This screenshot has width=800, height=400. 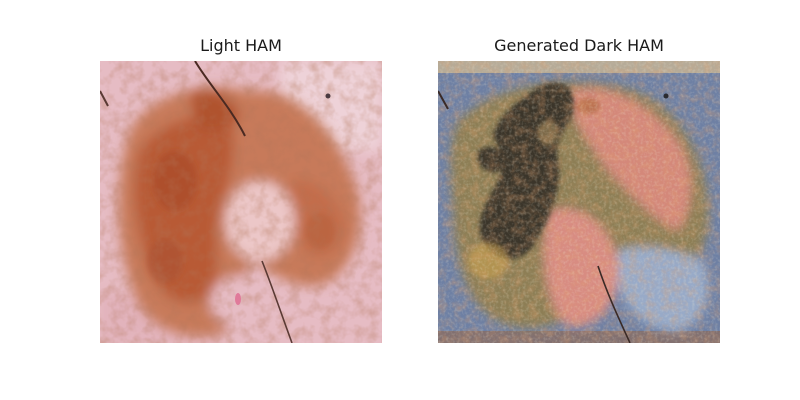 What do you see at coordinates (241, 45) in the screenshot?
I see `light-ham-title: Light HAM` at bounding box center [241, 45].